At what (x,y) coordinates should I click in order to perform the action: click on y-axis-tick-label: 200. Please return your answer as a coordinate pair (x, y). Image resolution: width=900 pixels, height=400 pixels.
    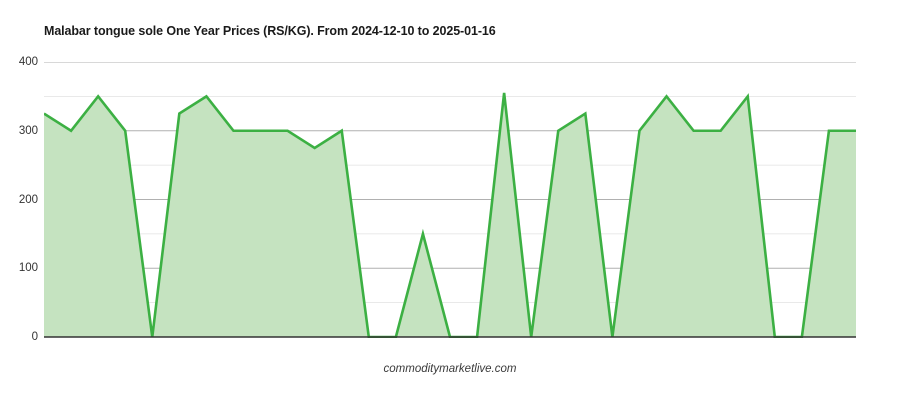
    Looking at the image, I should click on (28, 199).